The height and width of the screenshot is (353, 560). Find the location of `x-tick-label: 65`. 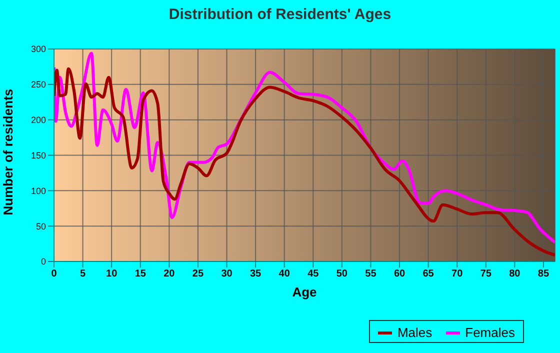

x-tick-label: 65 is located at coordinates (428, 274).